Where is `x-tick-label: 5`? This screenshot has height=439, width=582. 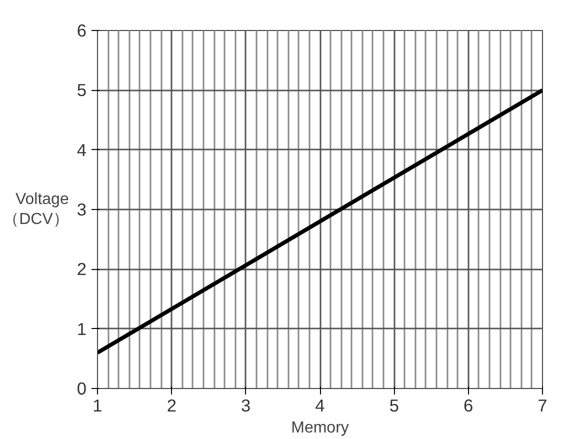
x-tick-label: 5 is located at coordinates (394, 406).